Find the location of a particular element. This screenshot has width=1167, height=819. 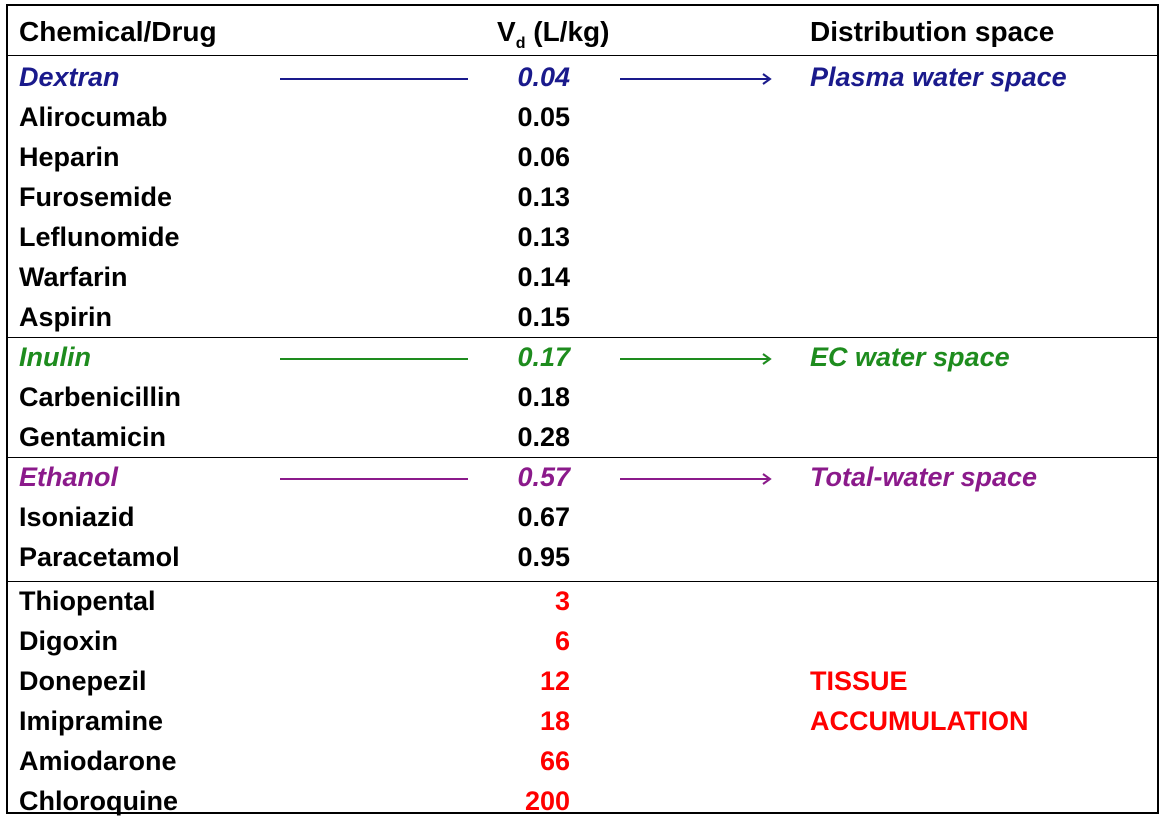

header-divider is located at coordinates (582, 55).